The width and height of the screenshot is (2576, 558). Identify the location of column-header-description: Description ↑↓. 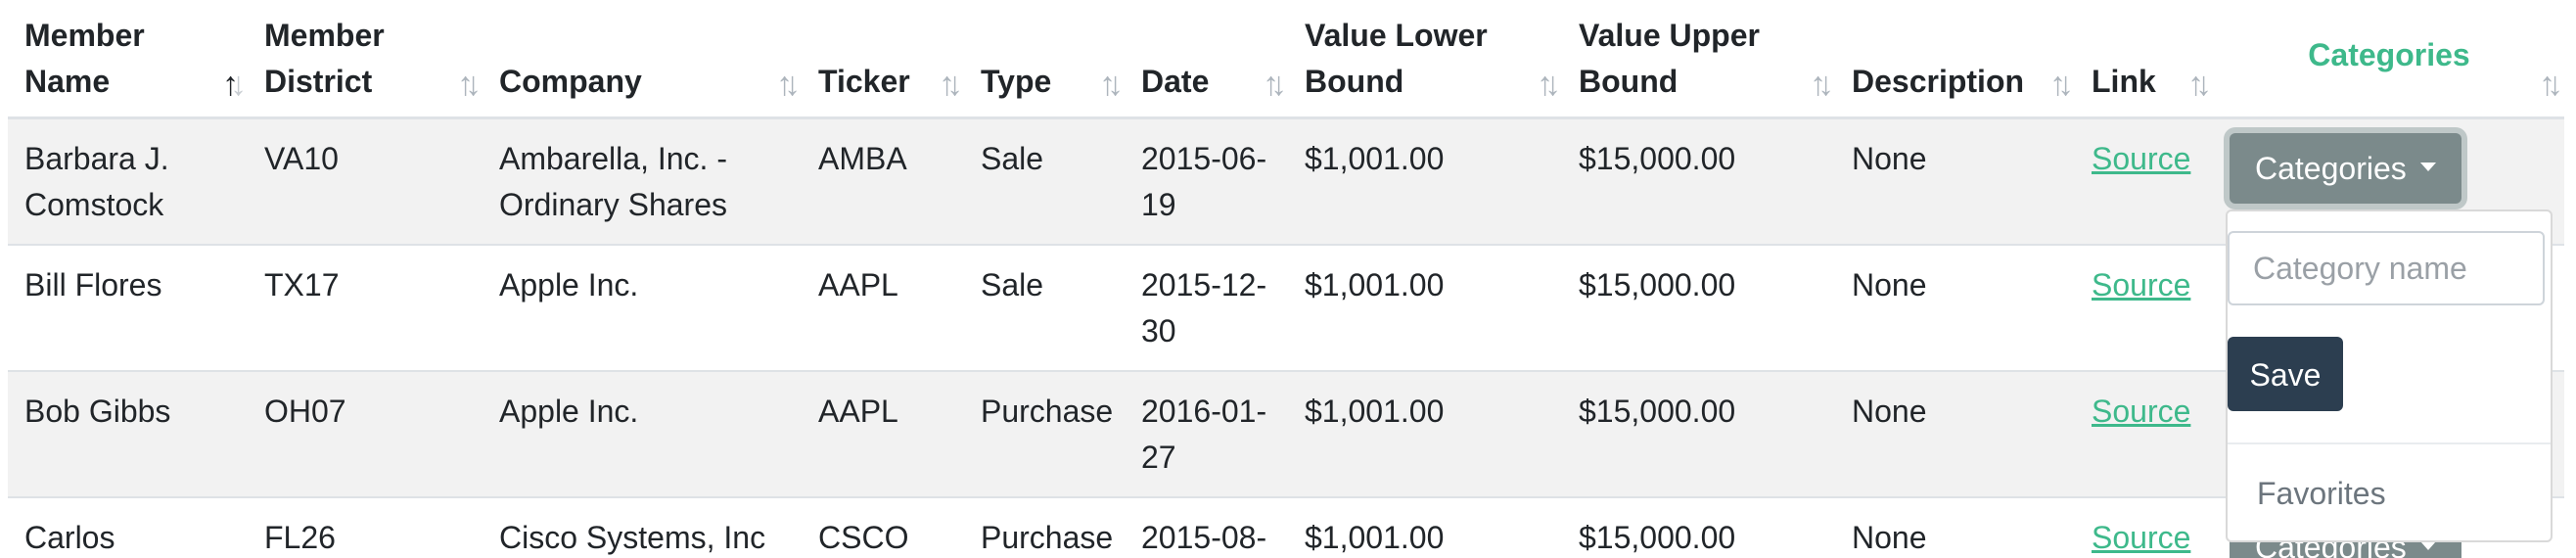
(1955, 60).